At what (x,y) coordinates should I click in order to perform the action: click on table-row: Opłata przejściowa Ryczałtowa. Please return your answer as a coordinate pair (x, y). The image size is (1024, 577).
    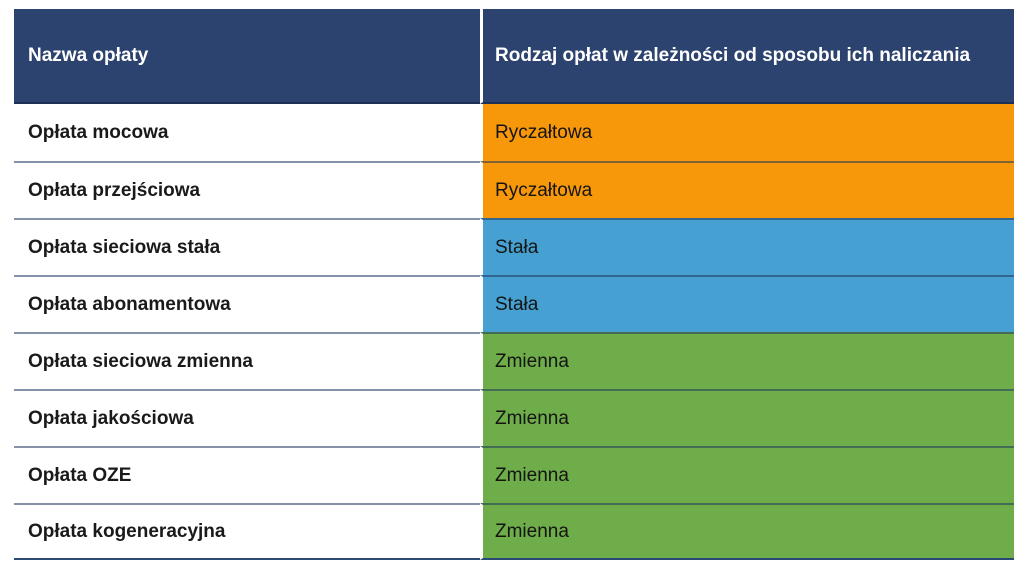
    Looking at the image, I should click on (514, 189).